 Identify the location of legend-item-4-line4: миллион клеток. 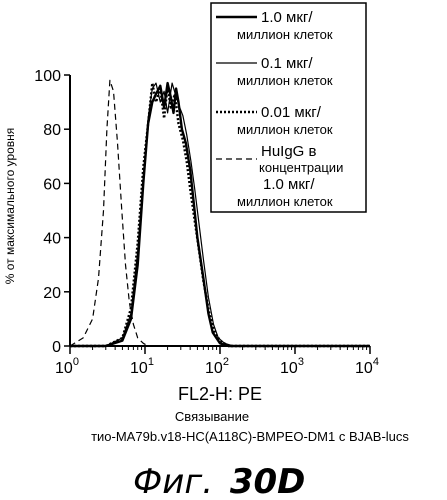
(285, 201).